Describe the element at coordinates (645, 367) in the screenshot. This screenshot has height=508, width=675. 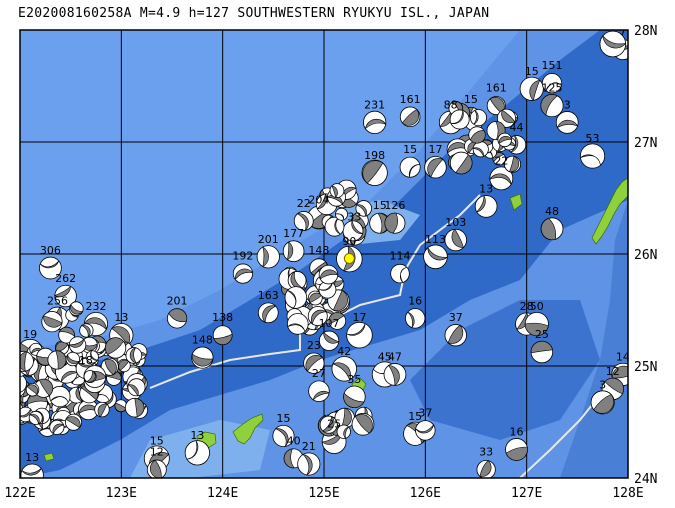
I see `lat-tick-label: 25N` at that location.